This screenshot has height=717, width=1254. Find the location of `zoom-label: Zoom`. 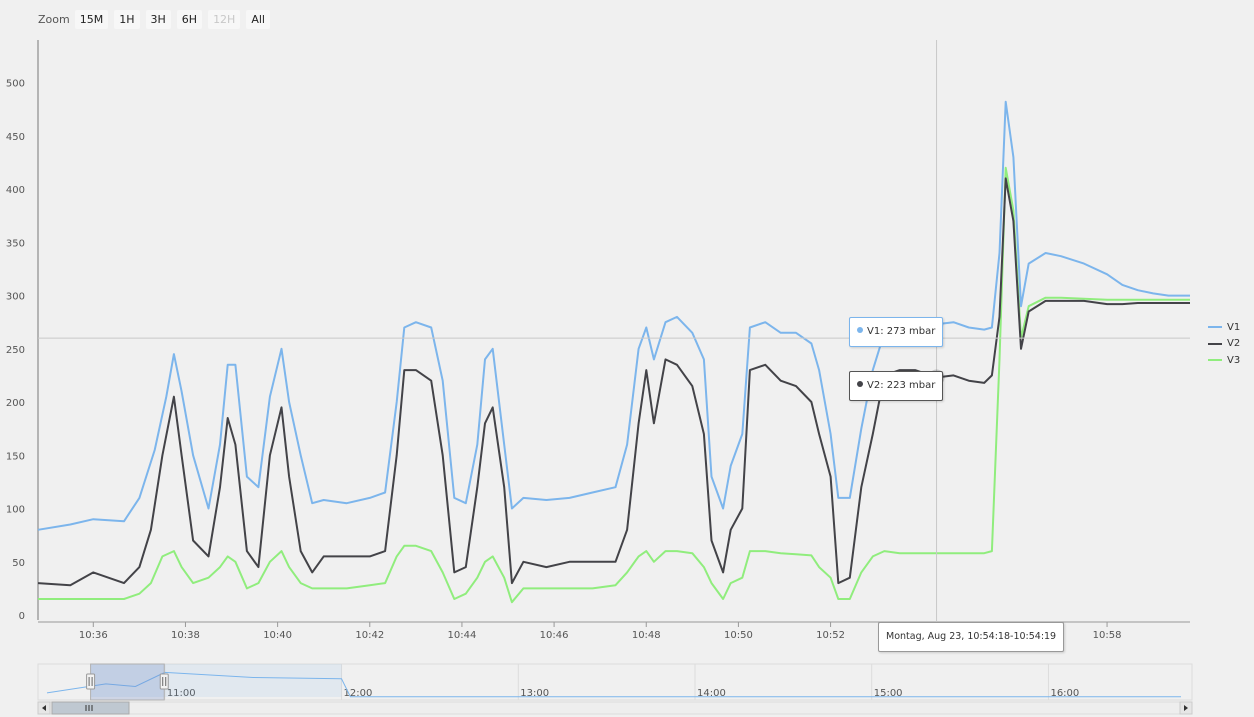

zoom-label: Zoom is located at coordinates (54, 19).